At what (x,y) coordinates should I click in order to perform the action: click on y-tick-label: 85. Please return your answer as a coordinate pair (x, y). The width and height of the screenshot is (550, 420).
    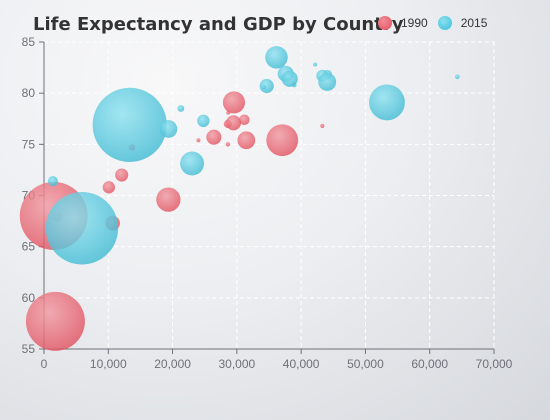
    Looking at the image, I should click on (29, 42).